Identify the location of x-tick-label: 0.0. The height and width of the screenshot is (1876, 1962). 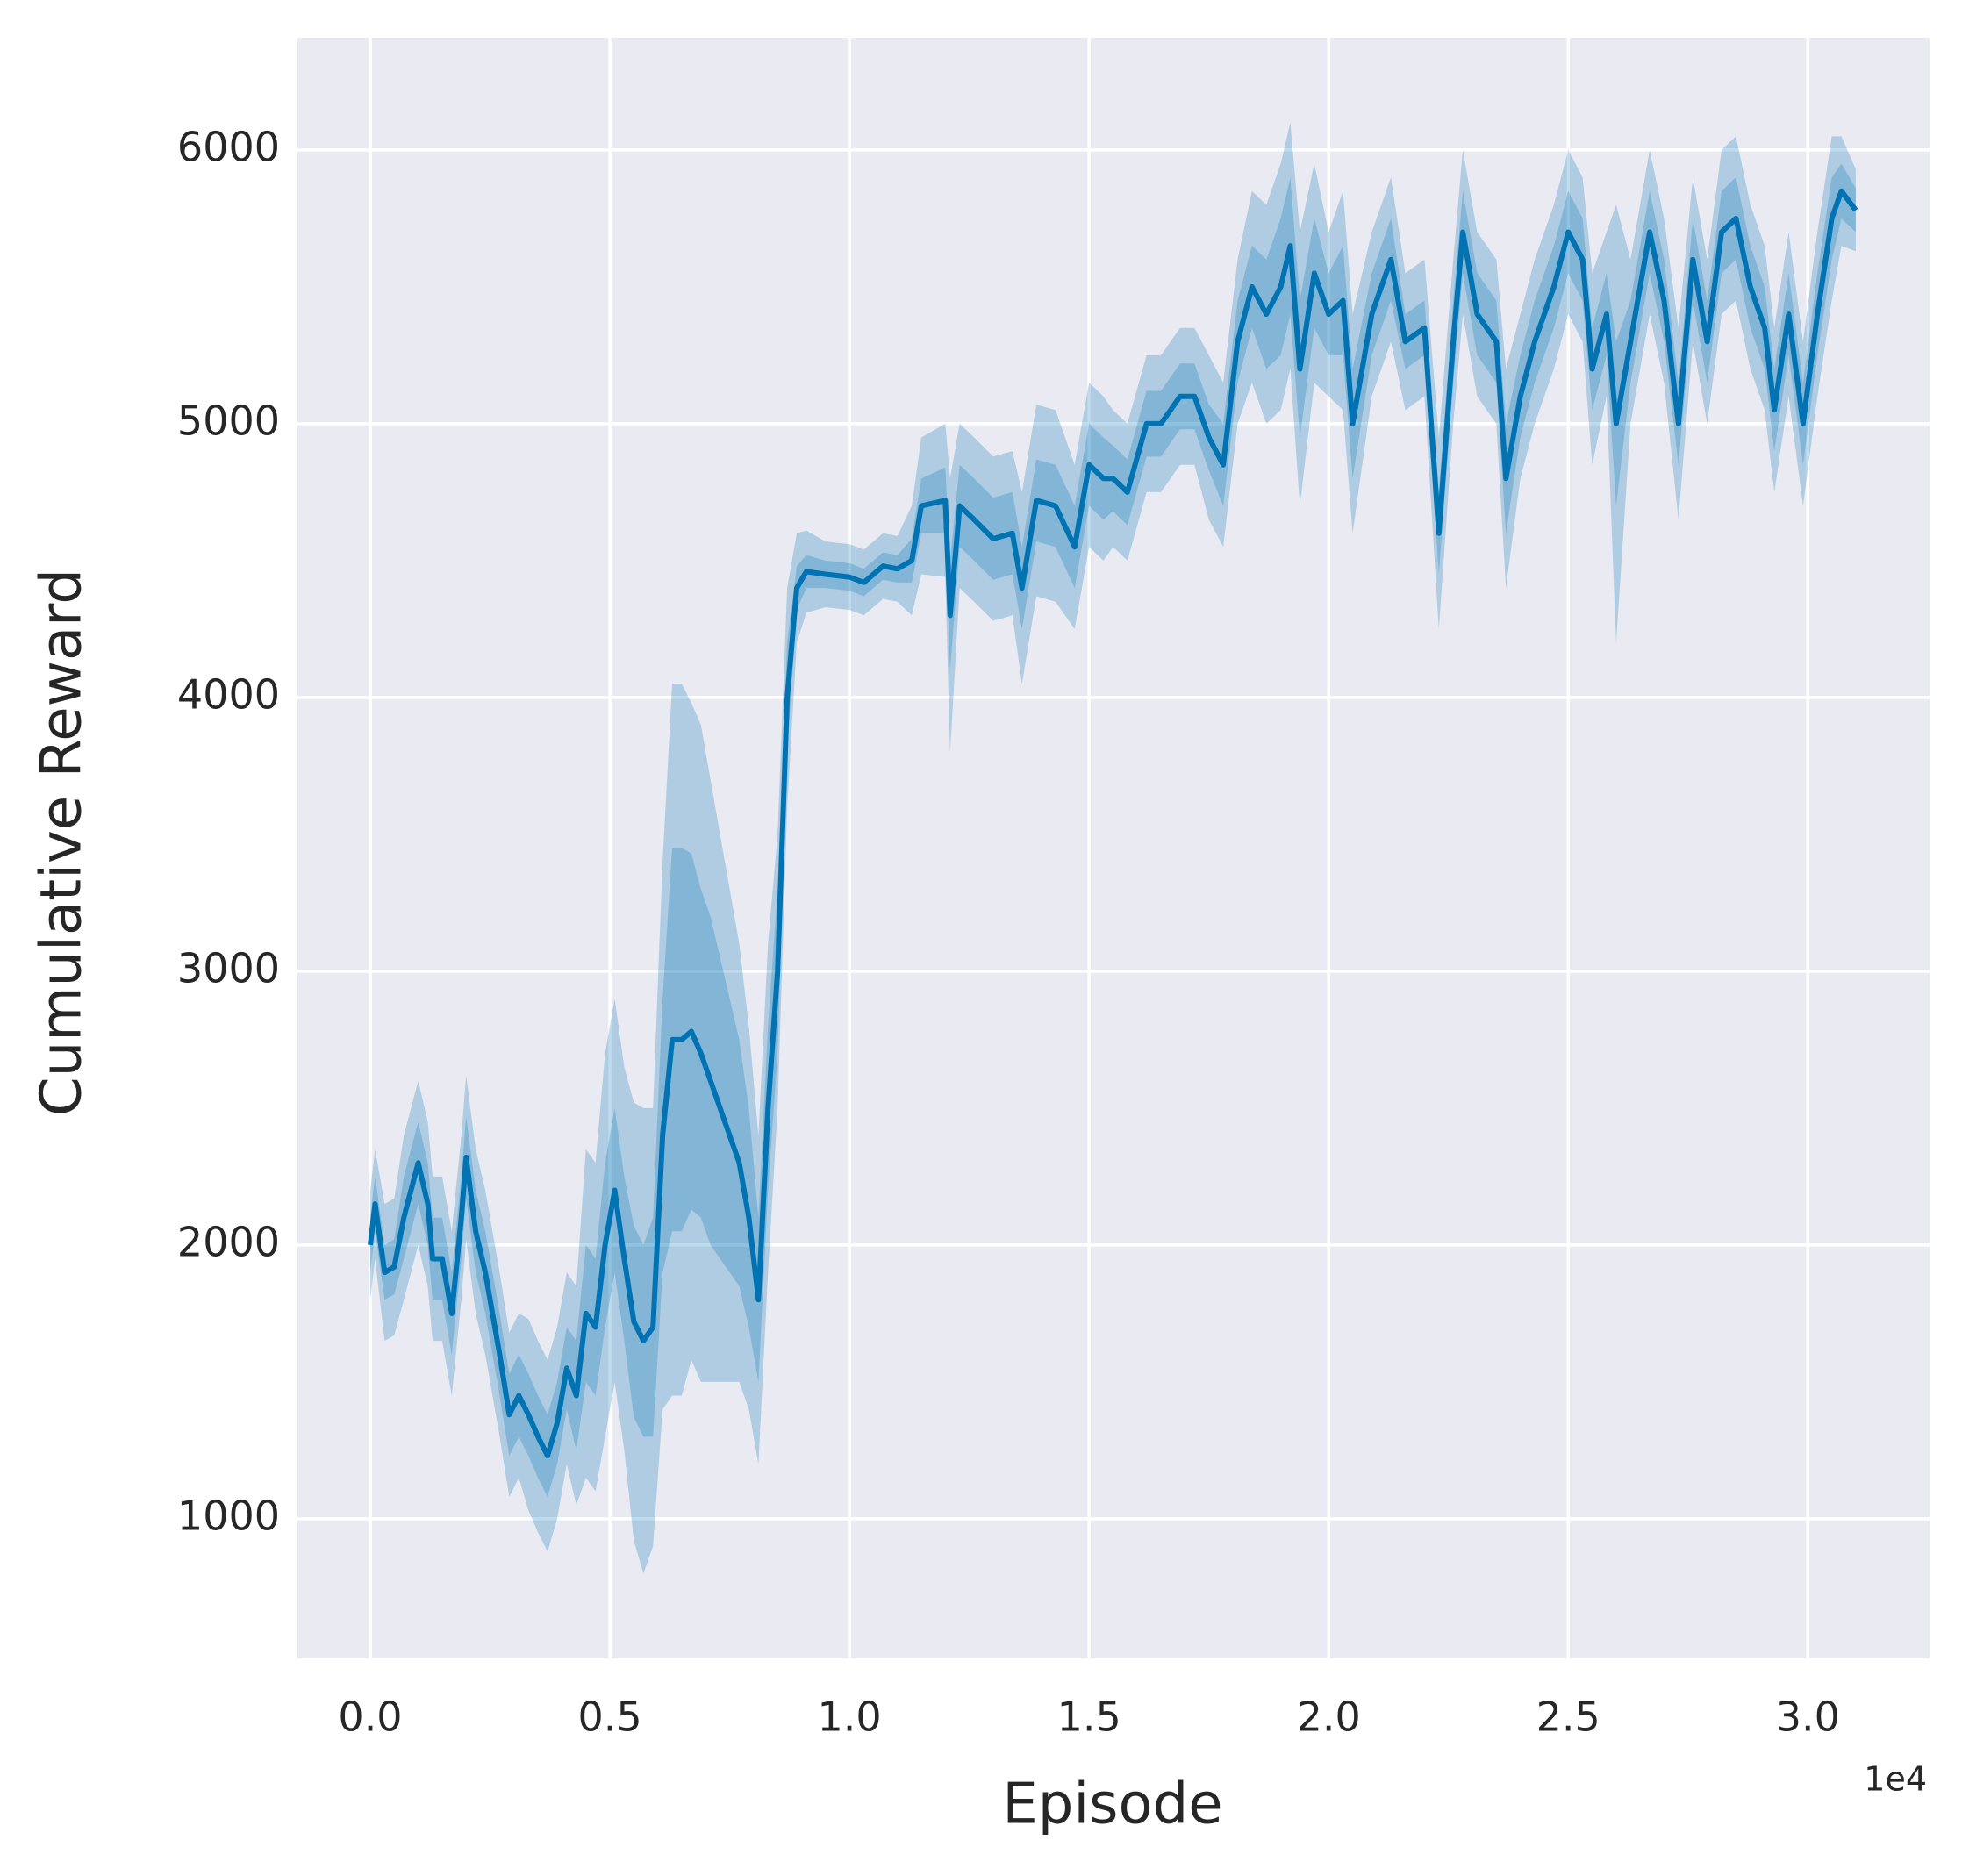
(370, 1717).